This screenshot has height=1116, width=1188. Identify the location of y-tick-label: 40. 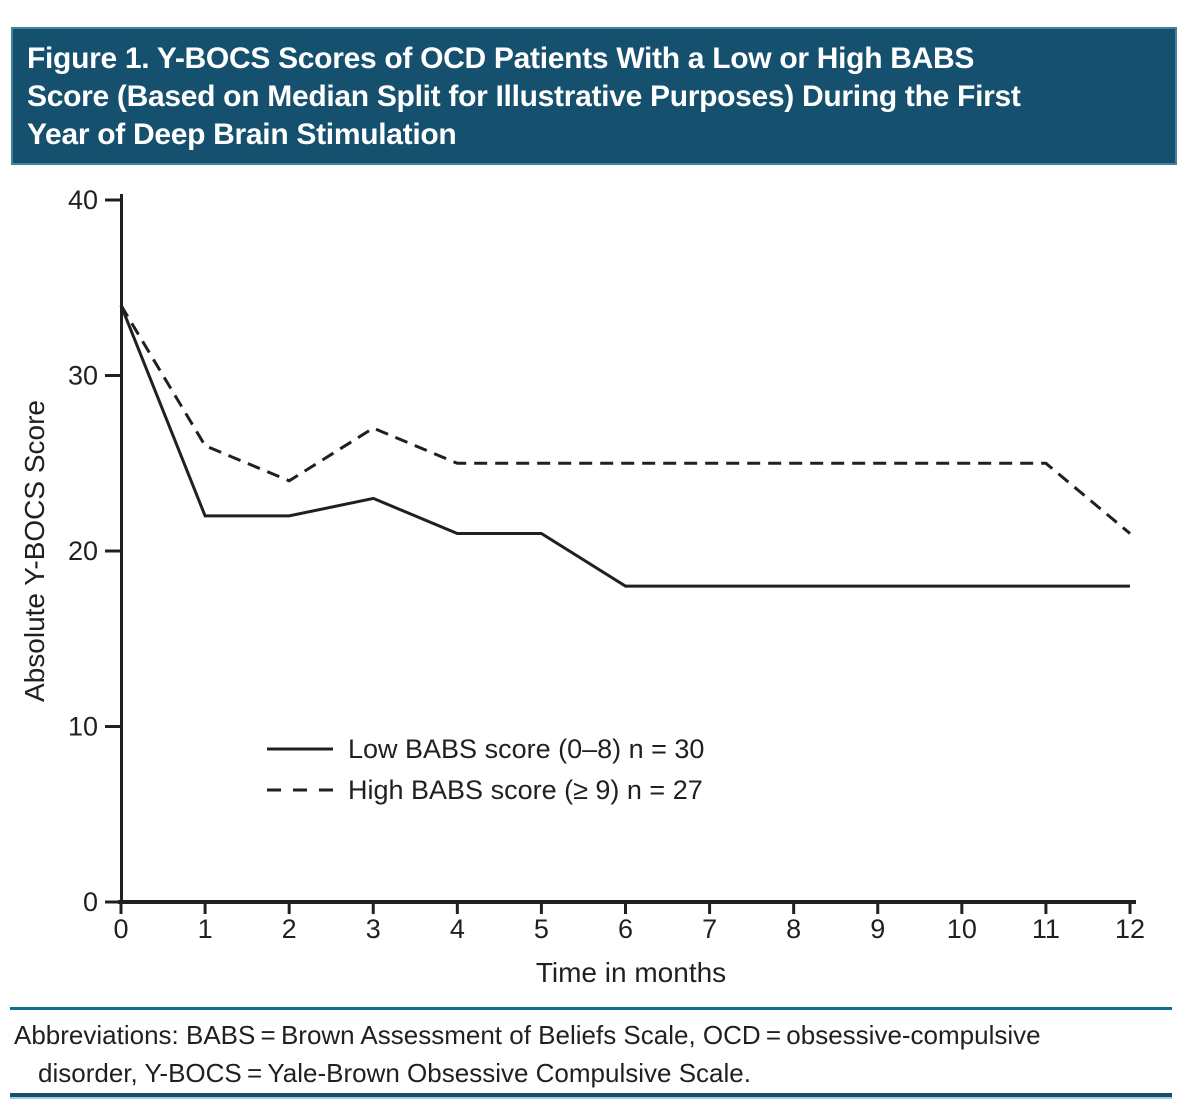
(83, 200).